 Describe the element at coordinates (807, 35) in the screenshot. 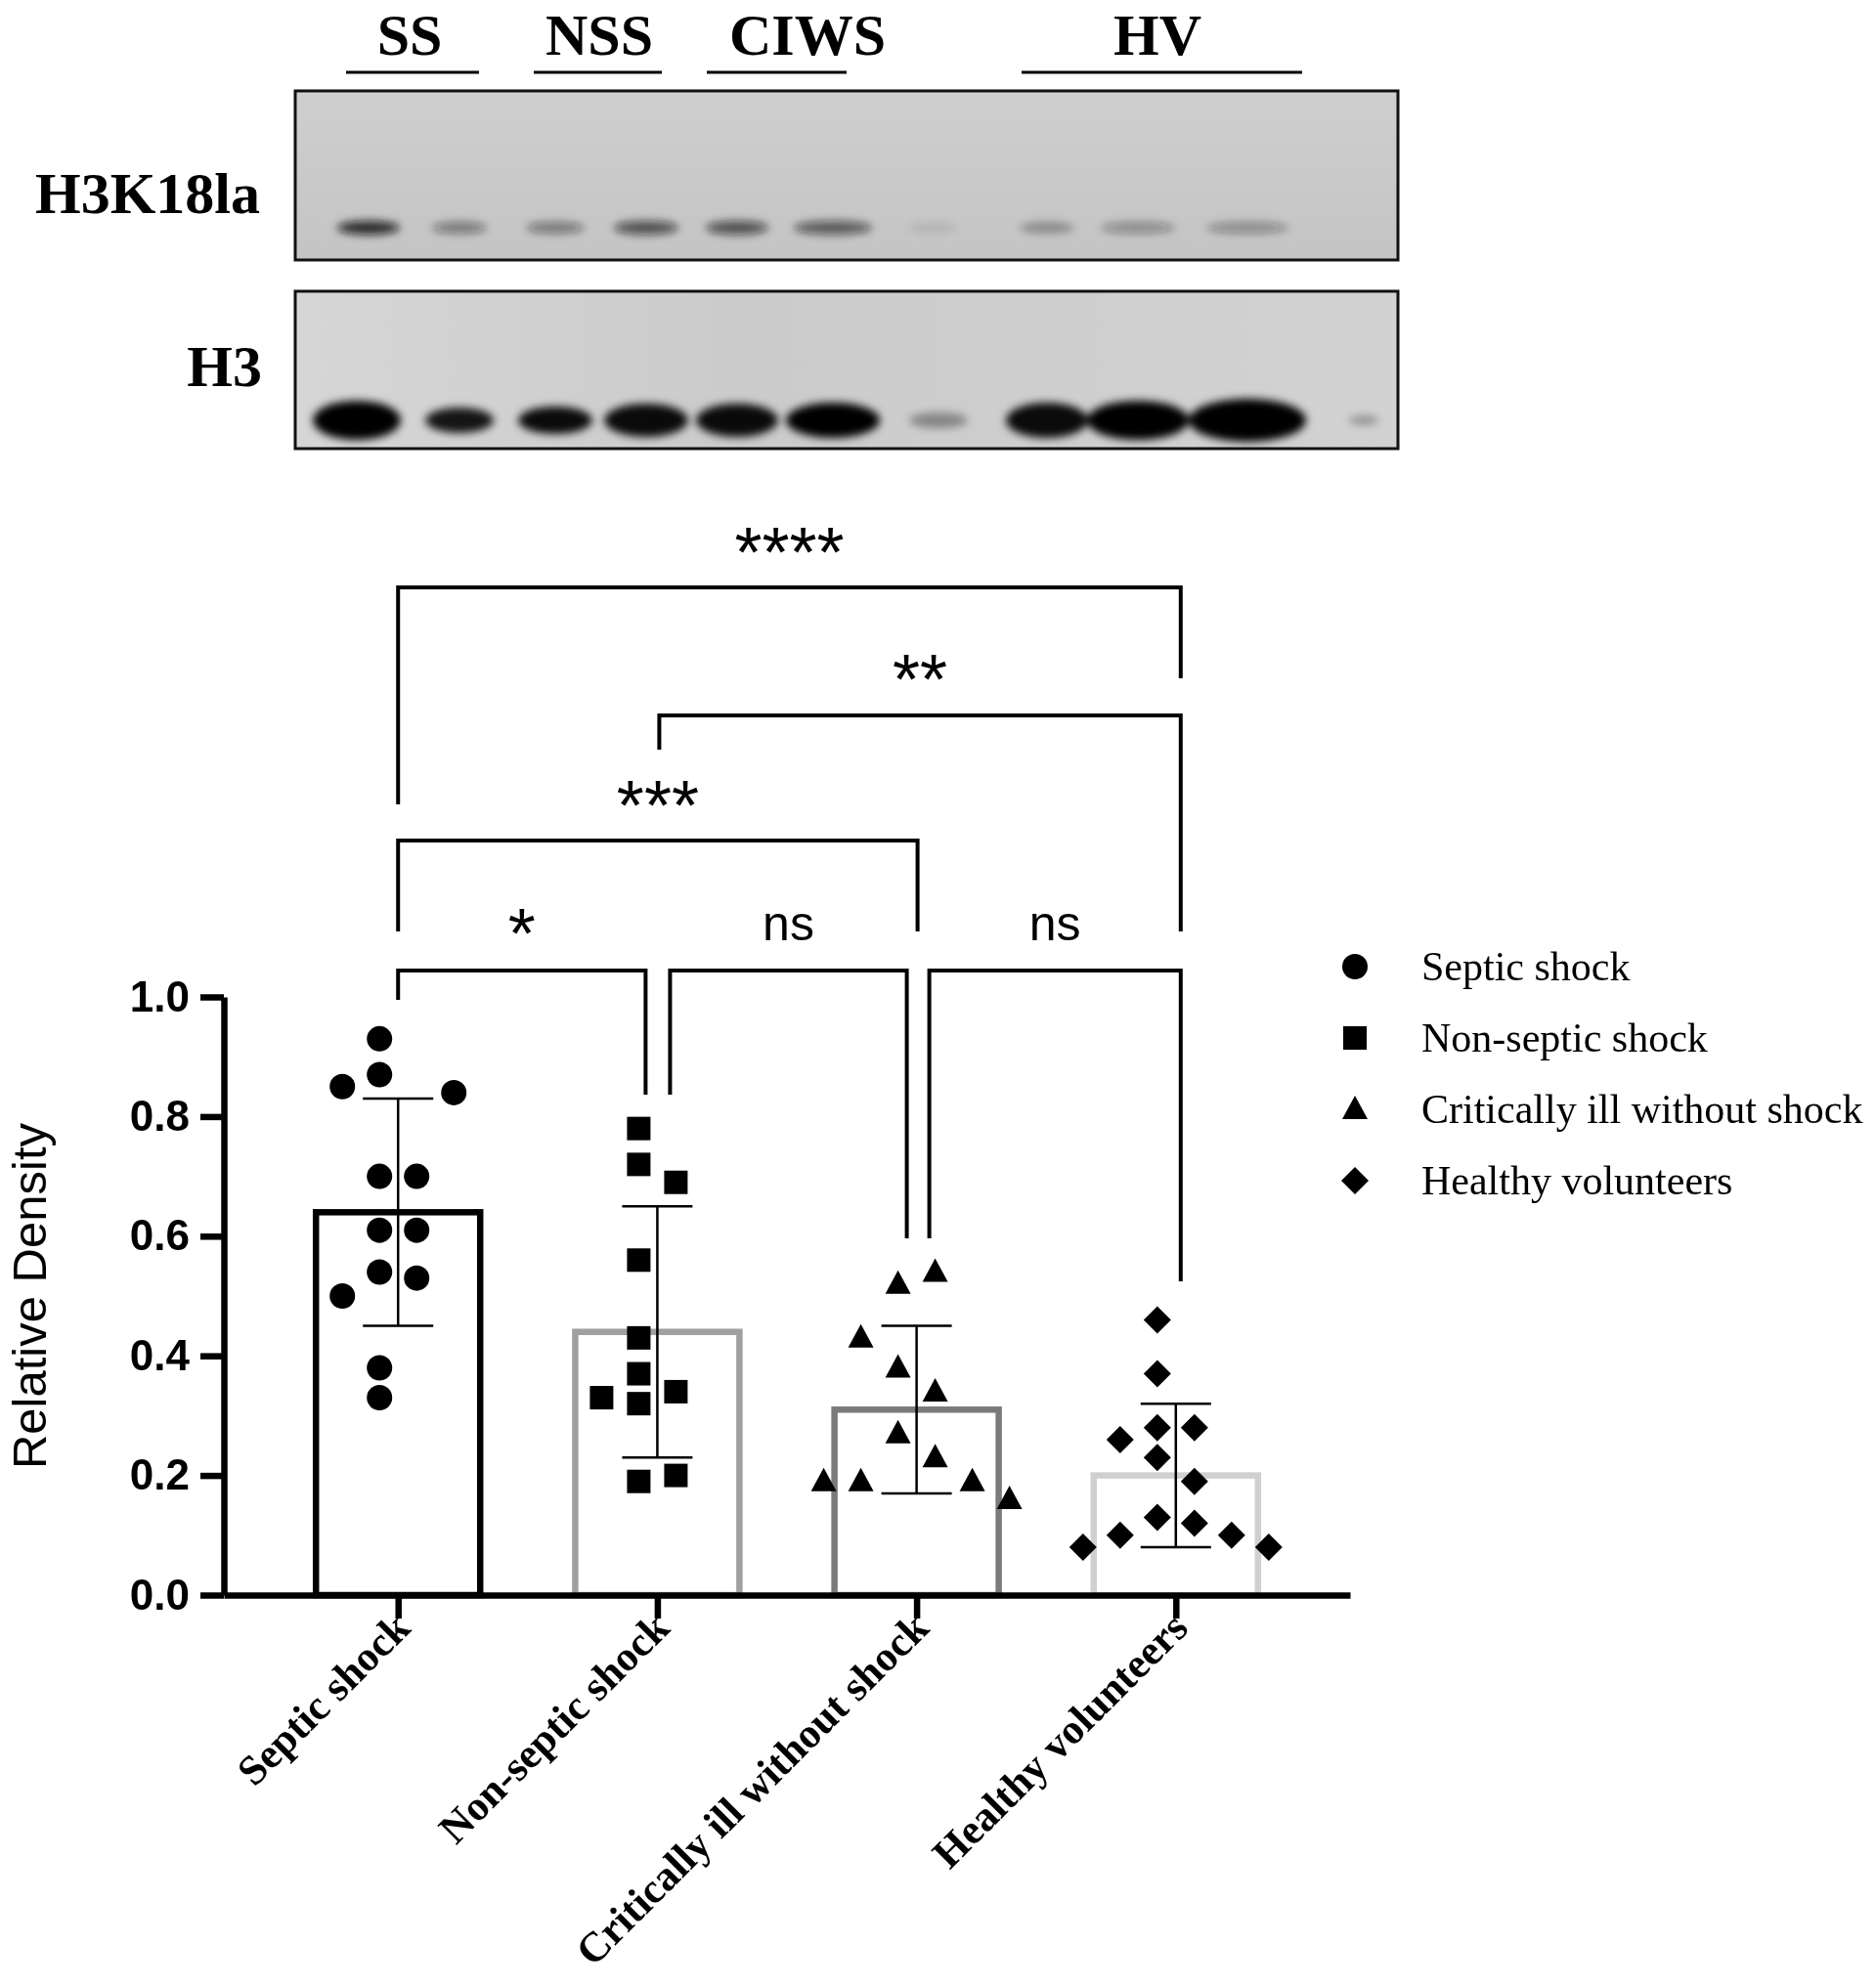

I see `text: CIWS` at that location.